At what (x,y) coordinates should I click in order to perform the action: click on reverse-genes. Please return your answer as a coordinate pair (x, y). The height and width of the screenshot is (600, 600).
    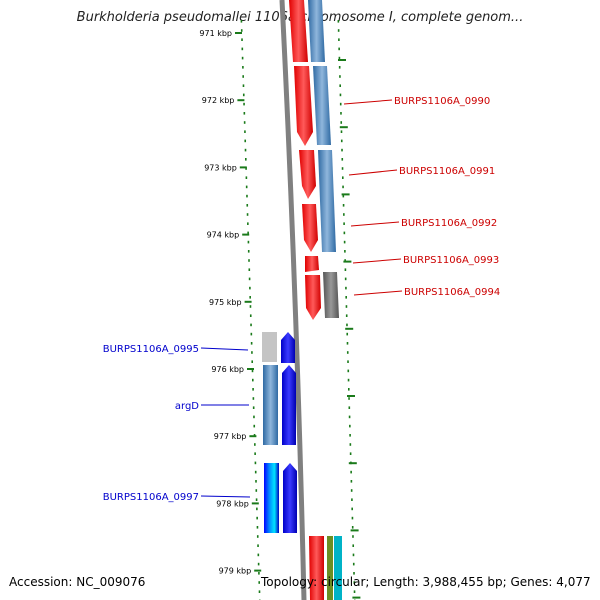
    Looking at the image, I should click on (279, 432).